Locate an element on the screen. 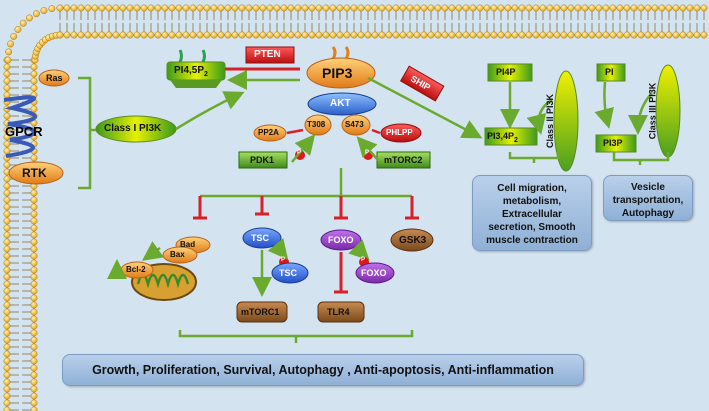  phospho-tsc-label: P is located at coordinates (283, 260).